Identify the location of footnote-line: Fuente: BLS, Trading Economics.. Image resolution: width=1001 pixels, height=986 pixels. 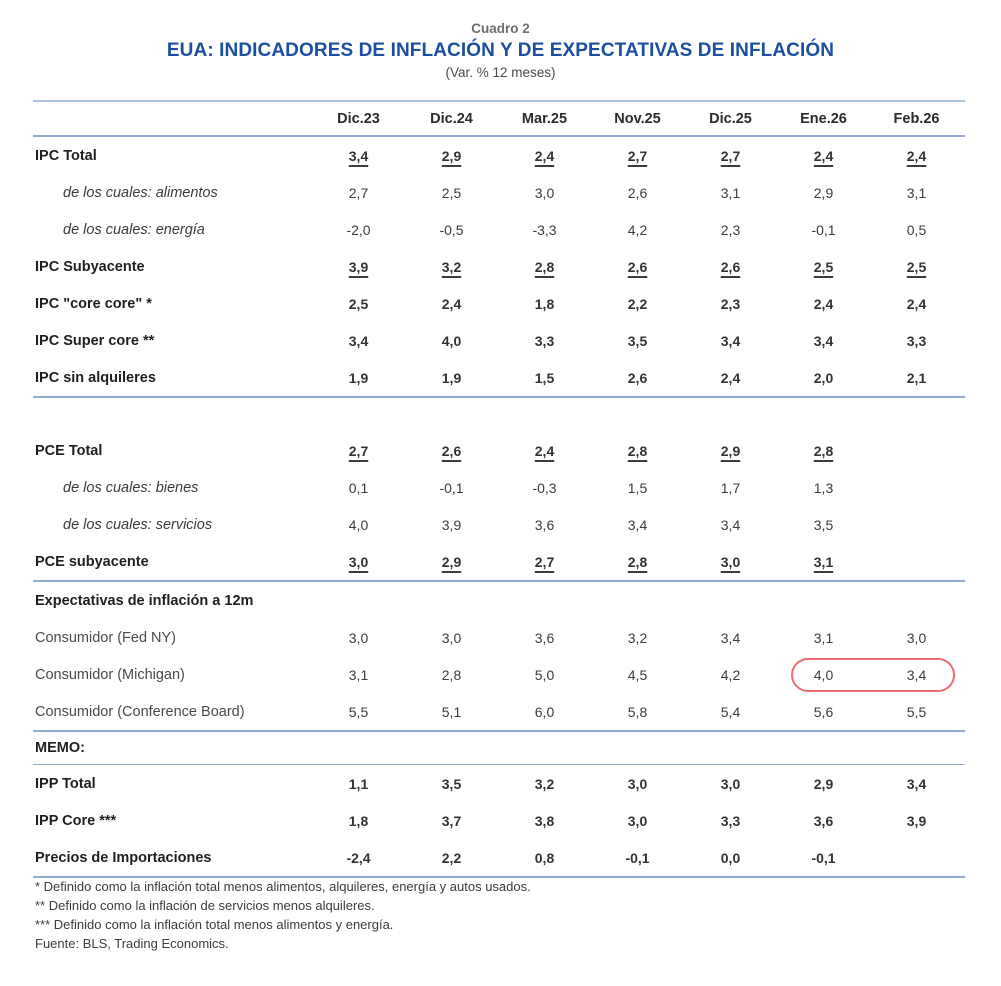
(132, 943).